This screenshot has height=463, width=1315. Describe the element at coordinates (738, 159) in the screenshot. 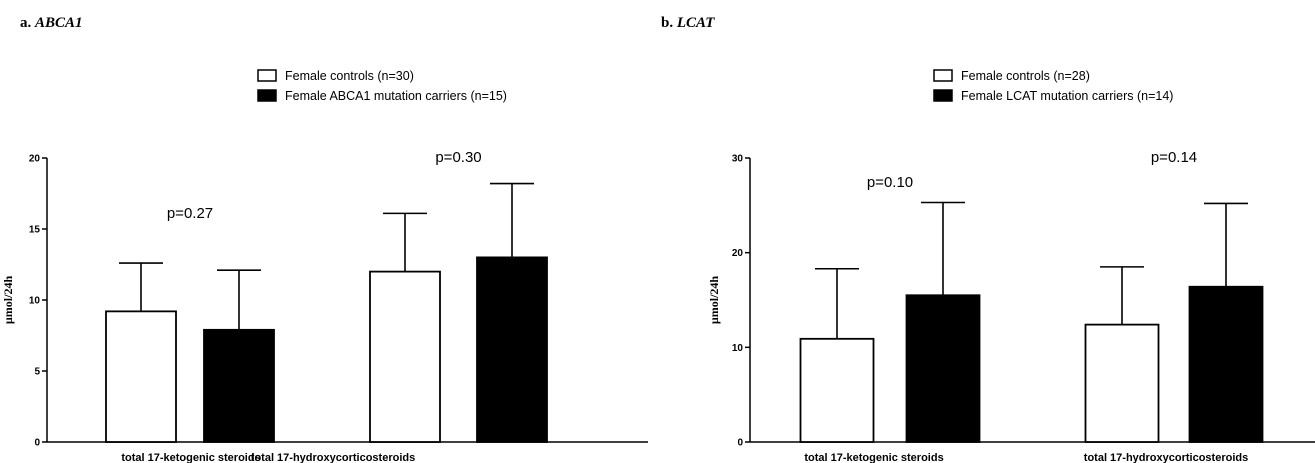

I see `y-tick-label: 30` at that location.